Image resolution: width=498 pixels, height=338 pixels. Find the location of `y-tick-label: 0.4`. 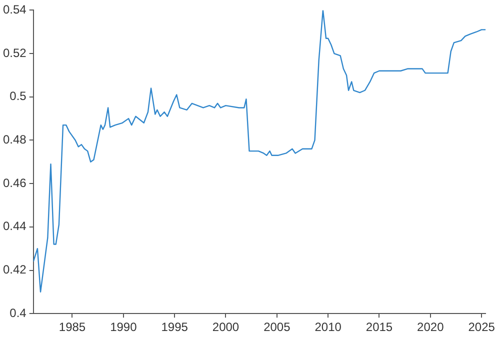

y-tick-label: 0.4 is located at coordinates (18, 313).